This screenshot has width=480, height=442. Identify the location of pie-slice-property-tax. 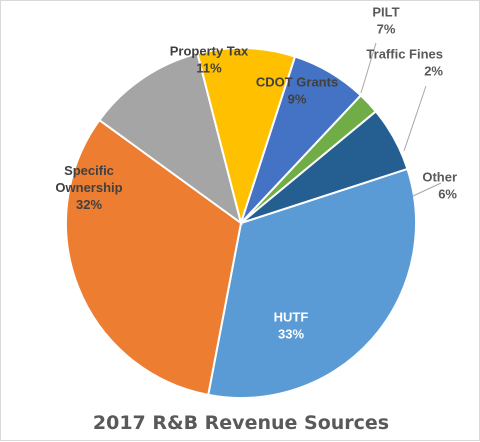
(170, 139).